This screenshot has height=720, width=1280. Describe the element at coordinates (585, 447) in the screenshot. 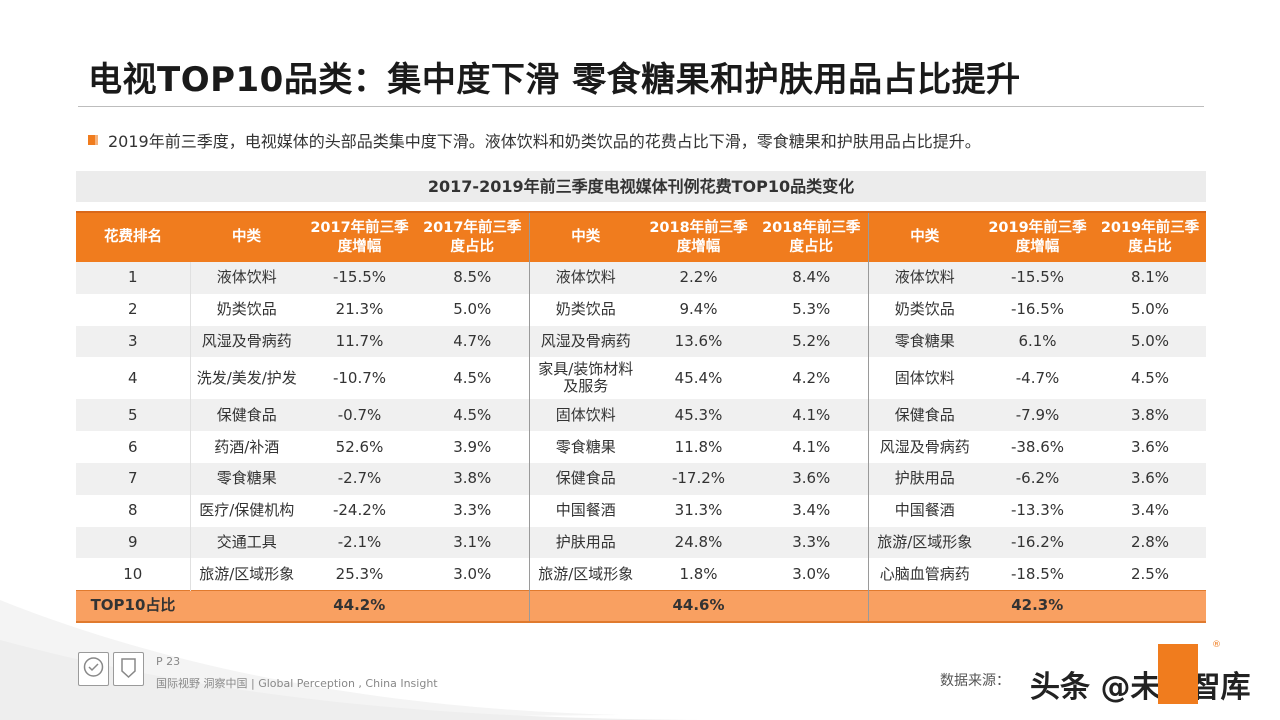

I see `category-2018-cell: 零食糖果` at that location.